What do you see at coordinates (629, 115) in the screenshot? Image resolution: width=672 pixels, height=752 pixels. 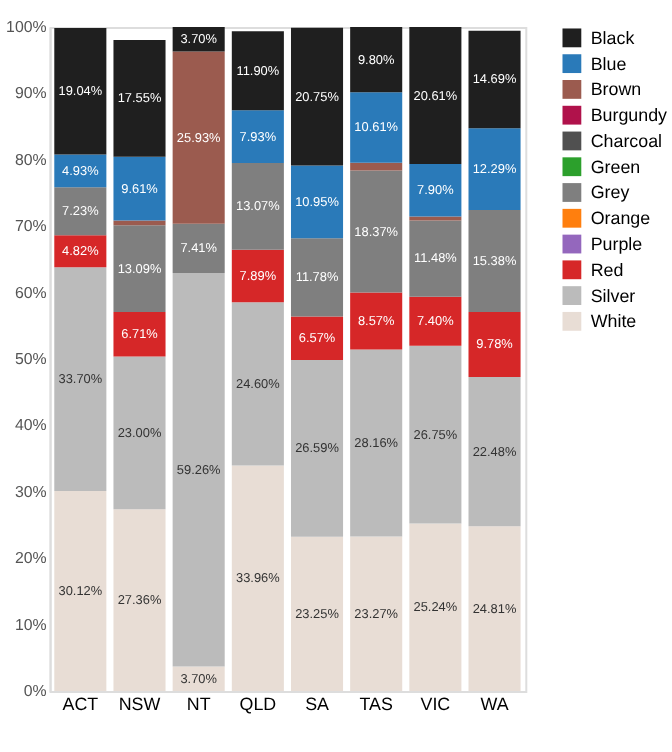 I see `legend-label: Burgundy` at bounding box center [629, 115].